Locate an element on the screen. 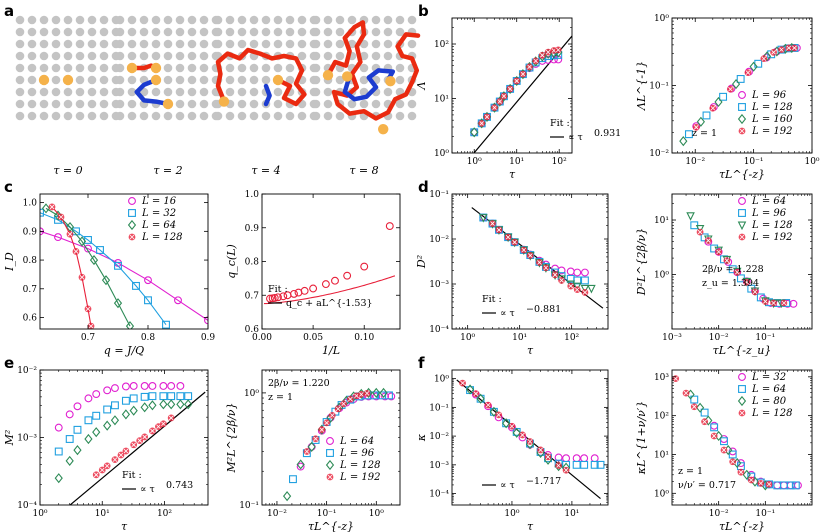  y-tick-label: 1.0 is located at coordinates (252, 195).